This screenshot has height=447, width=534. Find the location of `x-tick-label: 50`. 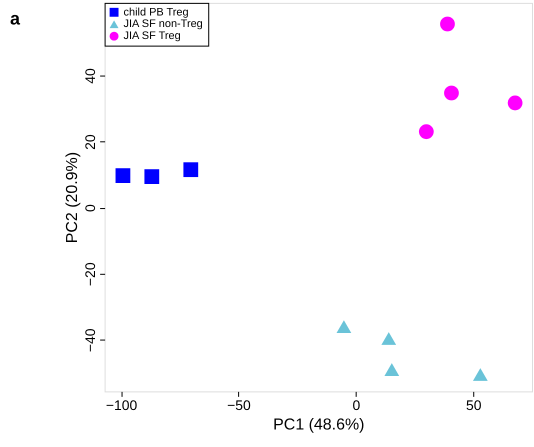

x-tick-label: 50 is located at coordinates (474, 404).